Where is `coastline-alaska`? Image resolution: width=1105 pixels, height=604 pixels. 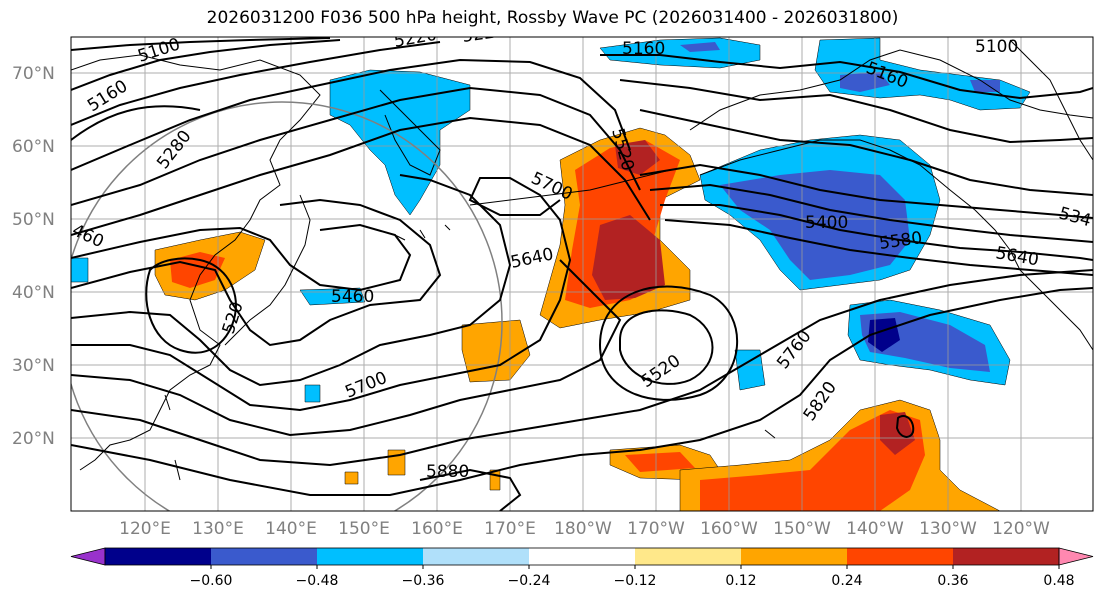
coastline-alaska is located at coordinates (891, 90).